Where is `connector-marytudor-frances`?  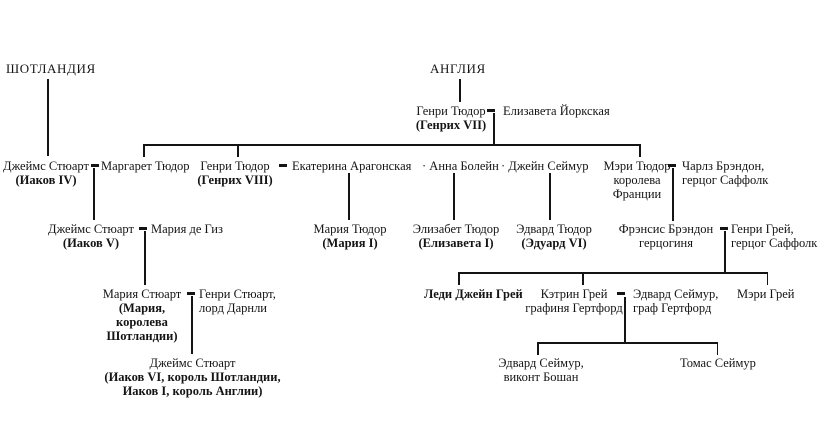
connector-marytudor-frances is located at coordinates (673, 194).